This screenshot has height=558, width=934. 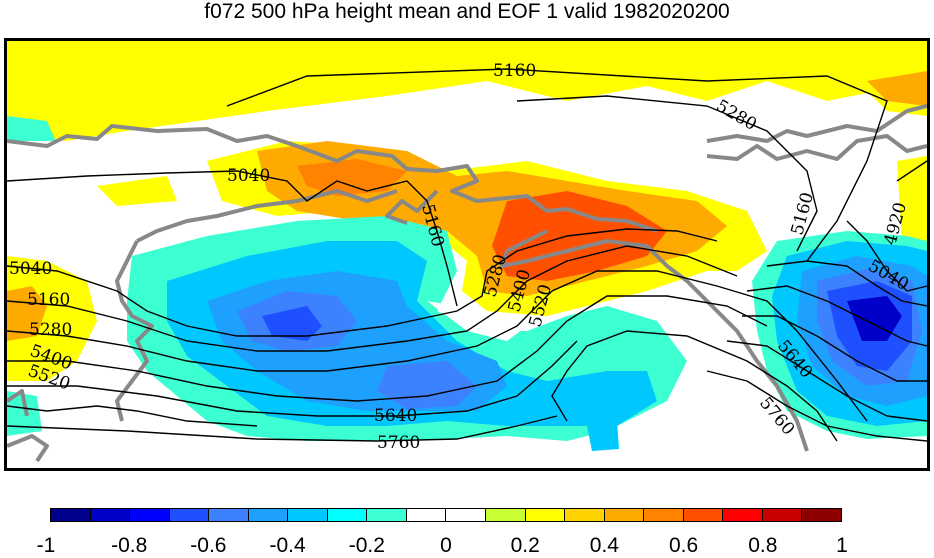 I want to click on colorbar-tick-label: 0.4, so click(x=604, y=545).